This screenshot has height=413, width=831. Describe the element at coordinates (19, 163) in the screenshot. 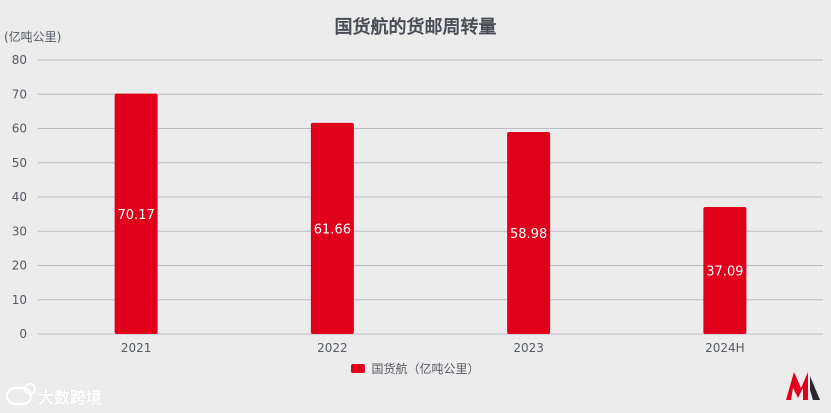

I see `y-tick-label: 50` at that location.